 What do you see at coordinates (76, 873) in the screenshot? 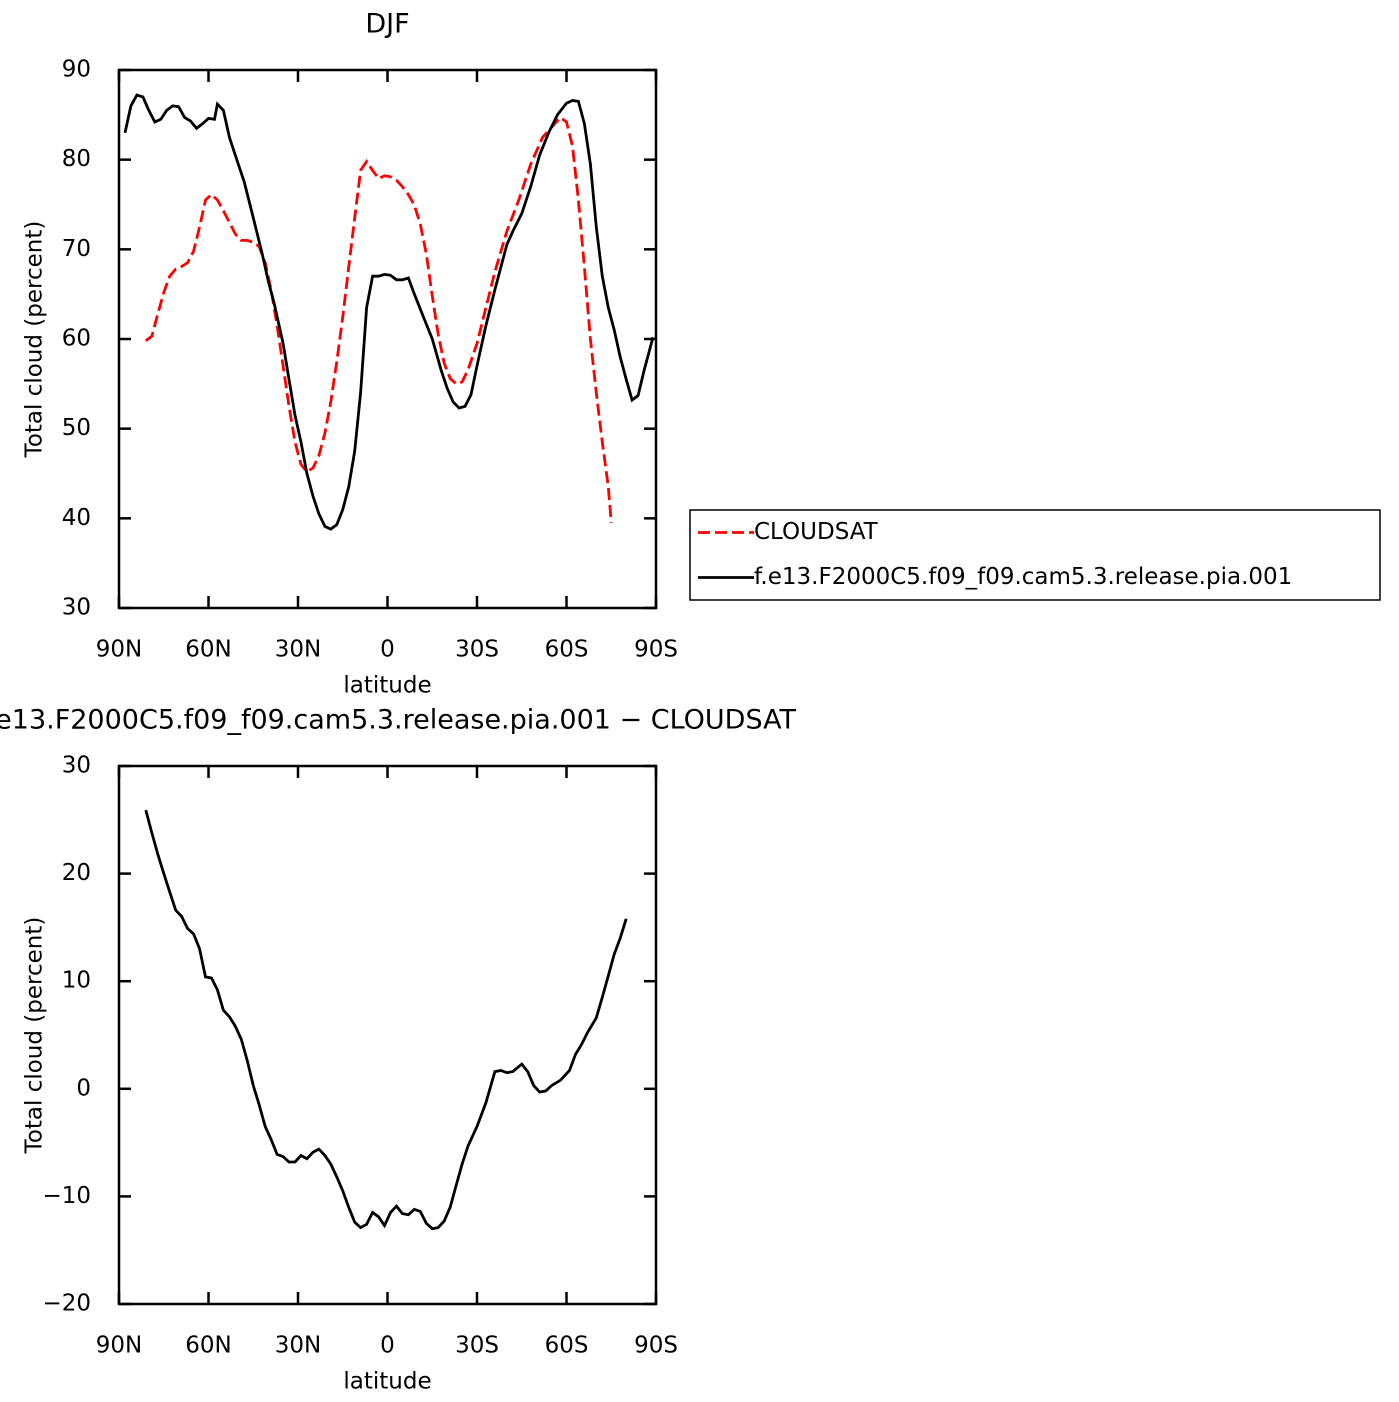
I see `y-tick-label: 20` at bounding box center [76, 873].